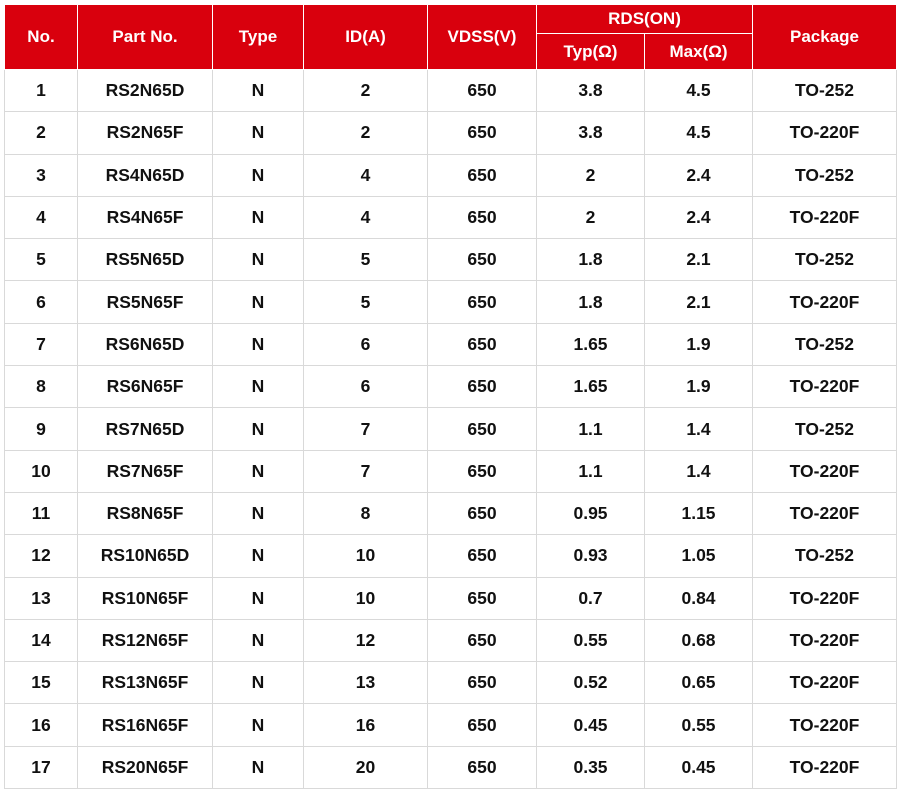 This screenshot has height=800, width=900. I want to click on cell-rds-max: 1.15, so click(698, 514).